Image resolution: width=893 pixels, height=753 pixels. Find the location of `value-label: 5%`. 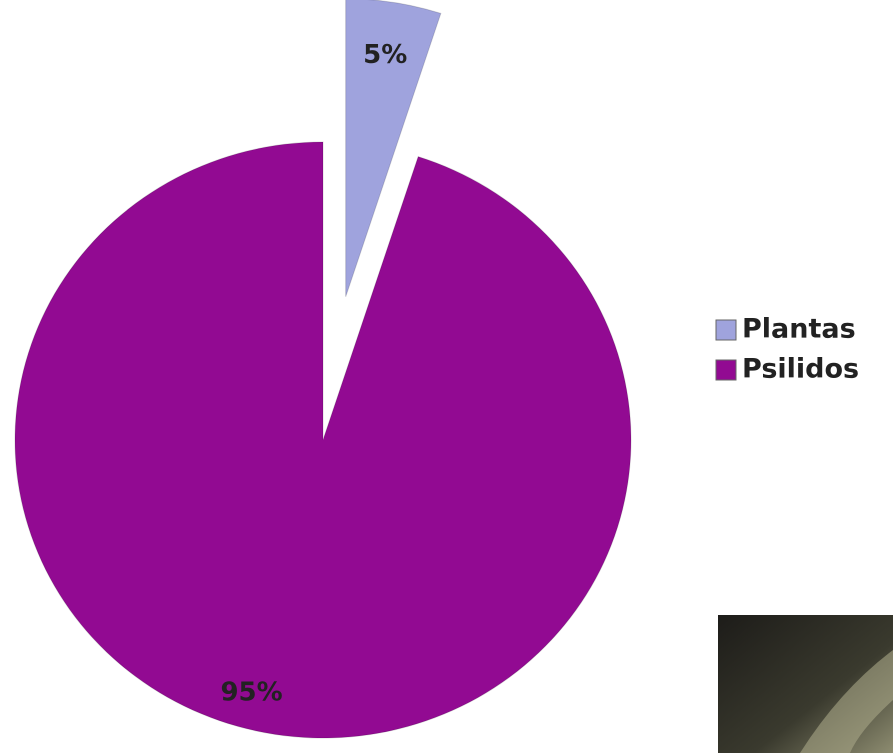

value-label: 5% is located at coordinates (385, 55).